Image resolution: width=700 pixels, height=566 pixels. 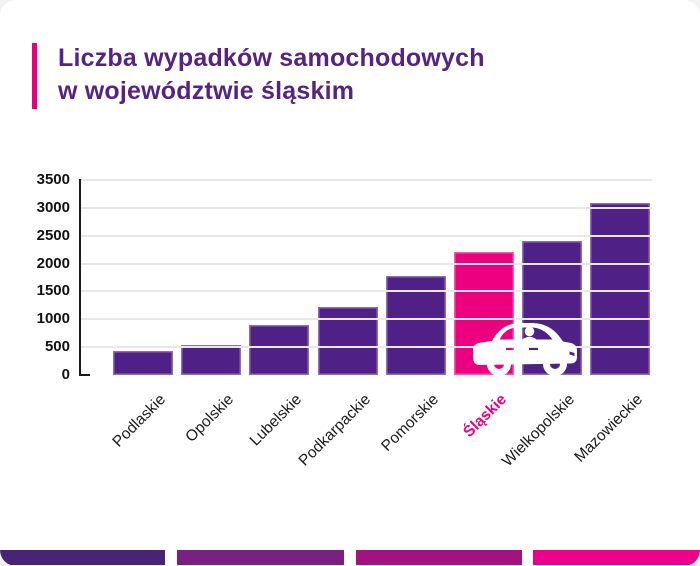 I want to click on bar-podkarpackie, so click(x=347, y=341).